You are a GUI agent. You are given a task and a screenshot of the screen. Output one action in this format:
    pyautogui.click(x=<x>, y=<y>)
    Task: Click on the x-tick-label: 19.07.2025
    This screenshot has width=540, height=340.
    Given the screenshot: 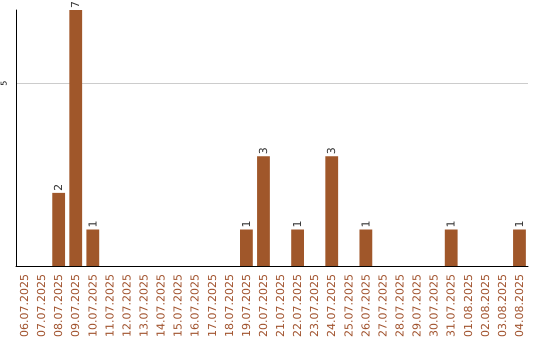 What is the action you would take?
    pyautogui.click(x=246, y=306)
    